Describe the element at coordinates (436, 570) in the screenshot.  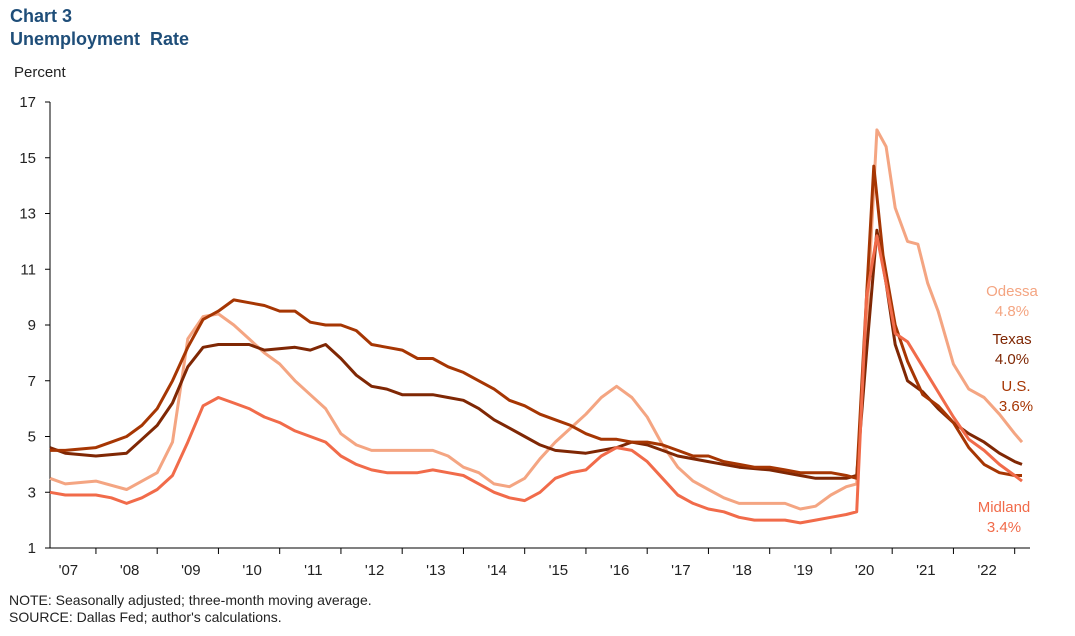
I see `x-tick-label: '13` at that location.